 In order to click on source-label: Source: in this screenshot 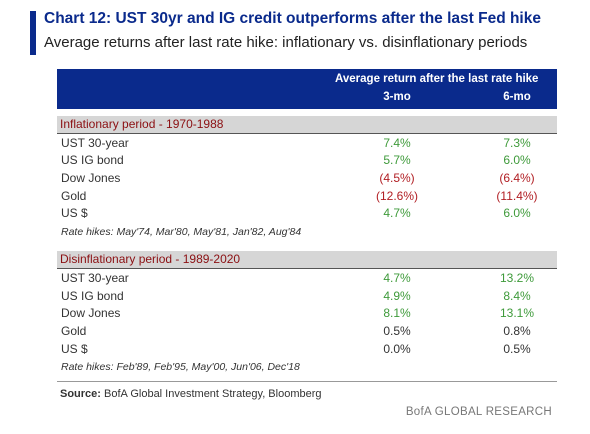, I will do `click(80, 394)`.